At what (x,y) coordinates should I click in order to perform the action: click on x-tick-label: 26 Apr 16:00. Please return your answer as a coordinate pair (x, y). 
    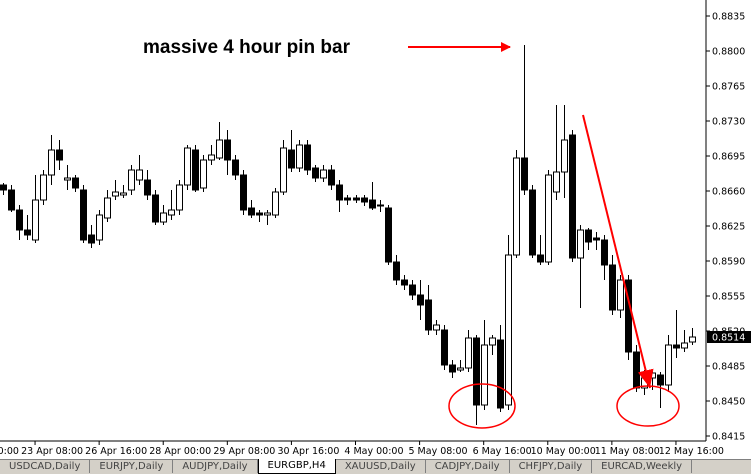
    Looking at the image, I should click on (116, 451).